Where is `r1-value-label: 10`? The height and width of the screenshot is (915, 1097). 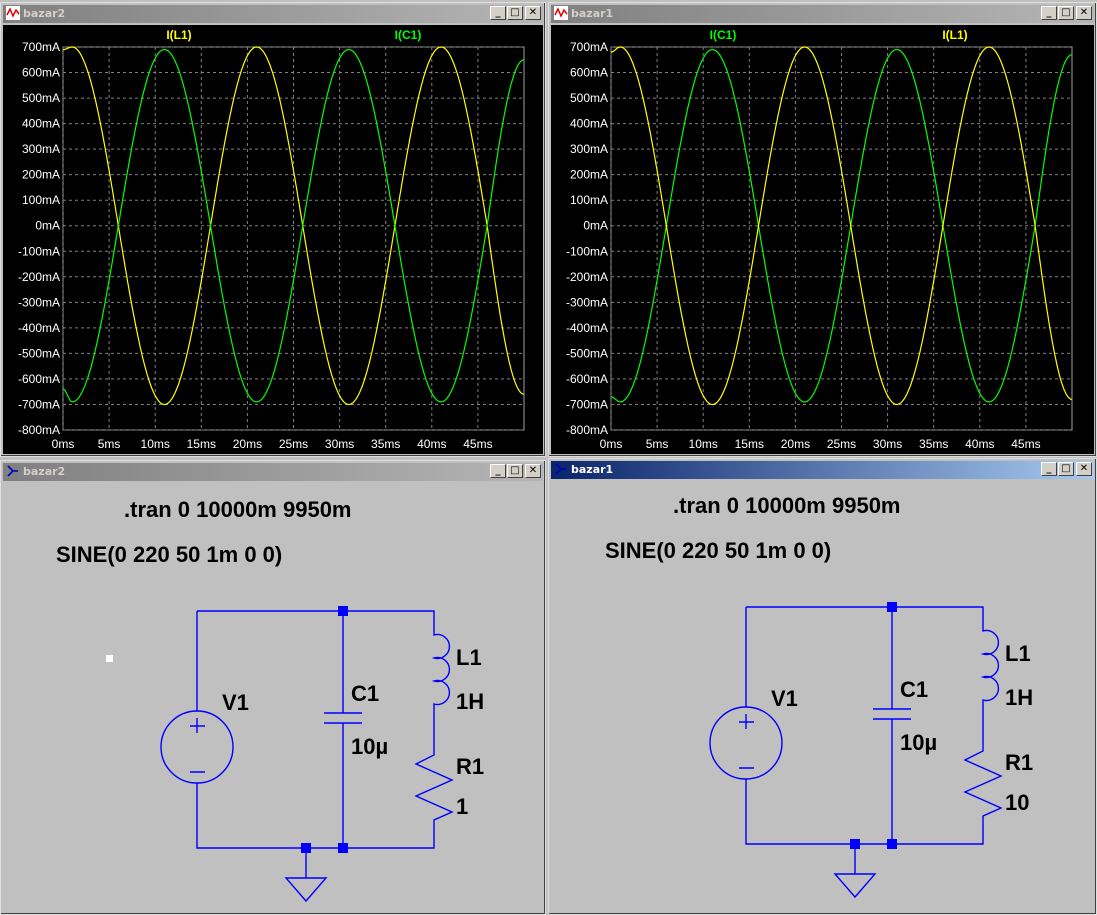 r1-value-label: 10 is located at coordinates (1017, 802).